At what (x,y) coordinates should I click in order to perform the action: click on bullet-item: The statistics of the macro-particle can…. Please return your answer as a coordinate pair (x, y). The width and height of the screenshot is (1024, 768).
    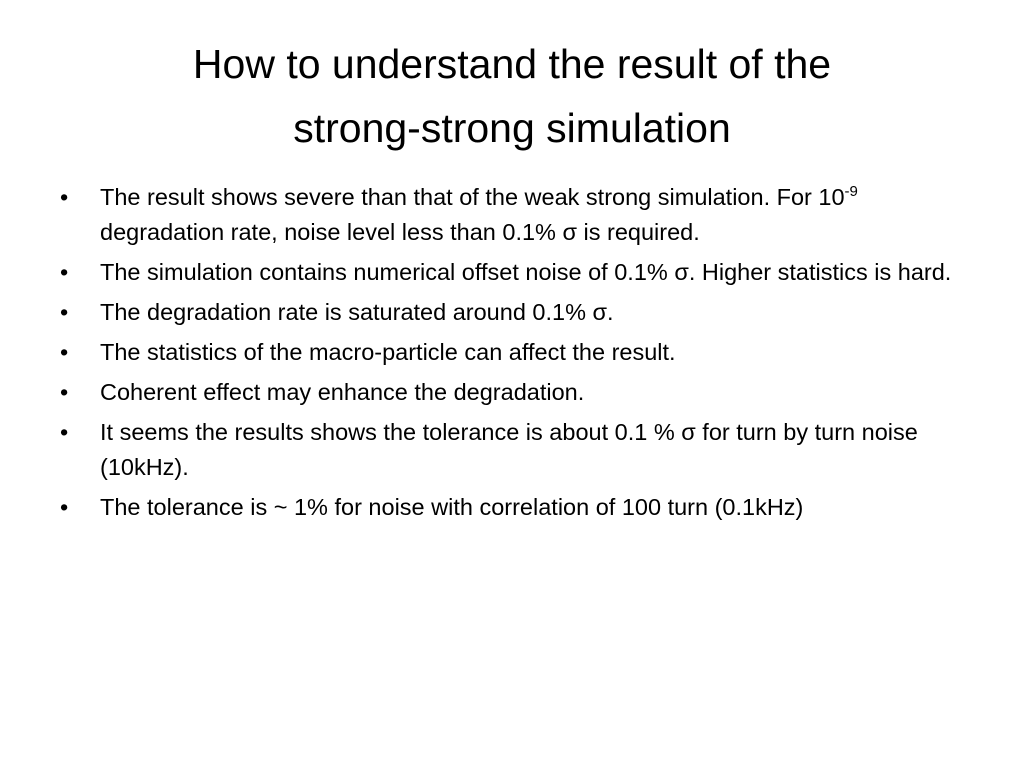
    Looking at the image, I should click on (510, 352).